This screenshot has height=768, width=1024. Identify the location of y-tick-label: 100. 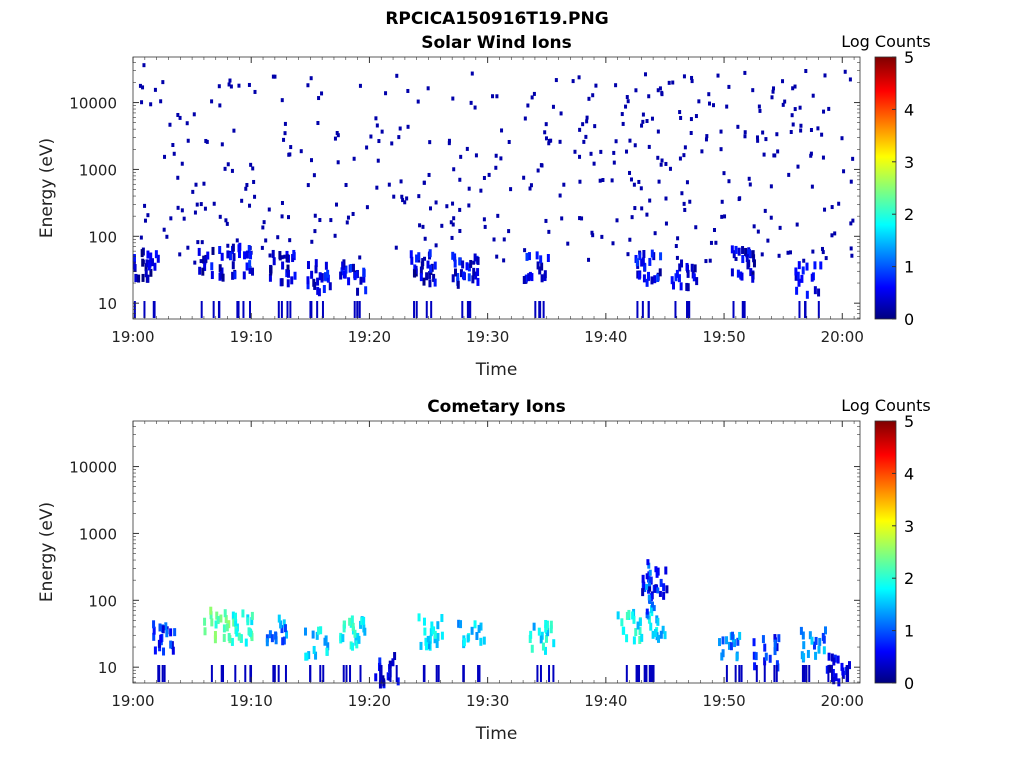
(102, 237).